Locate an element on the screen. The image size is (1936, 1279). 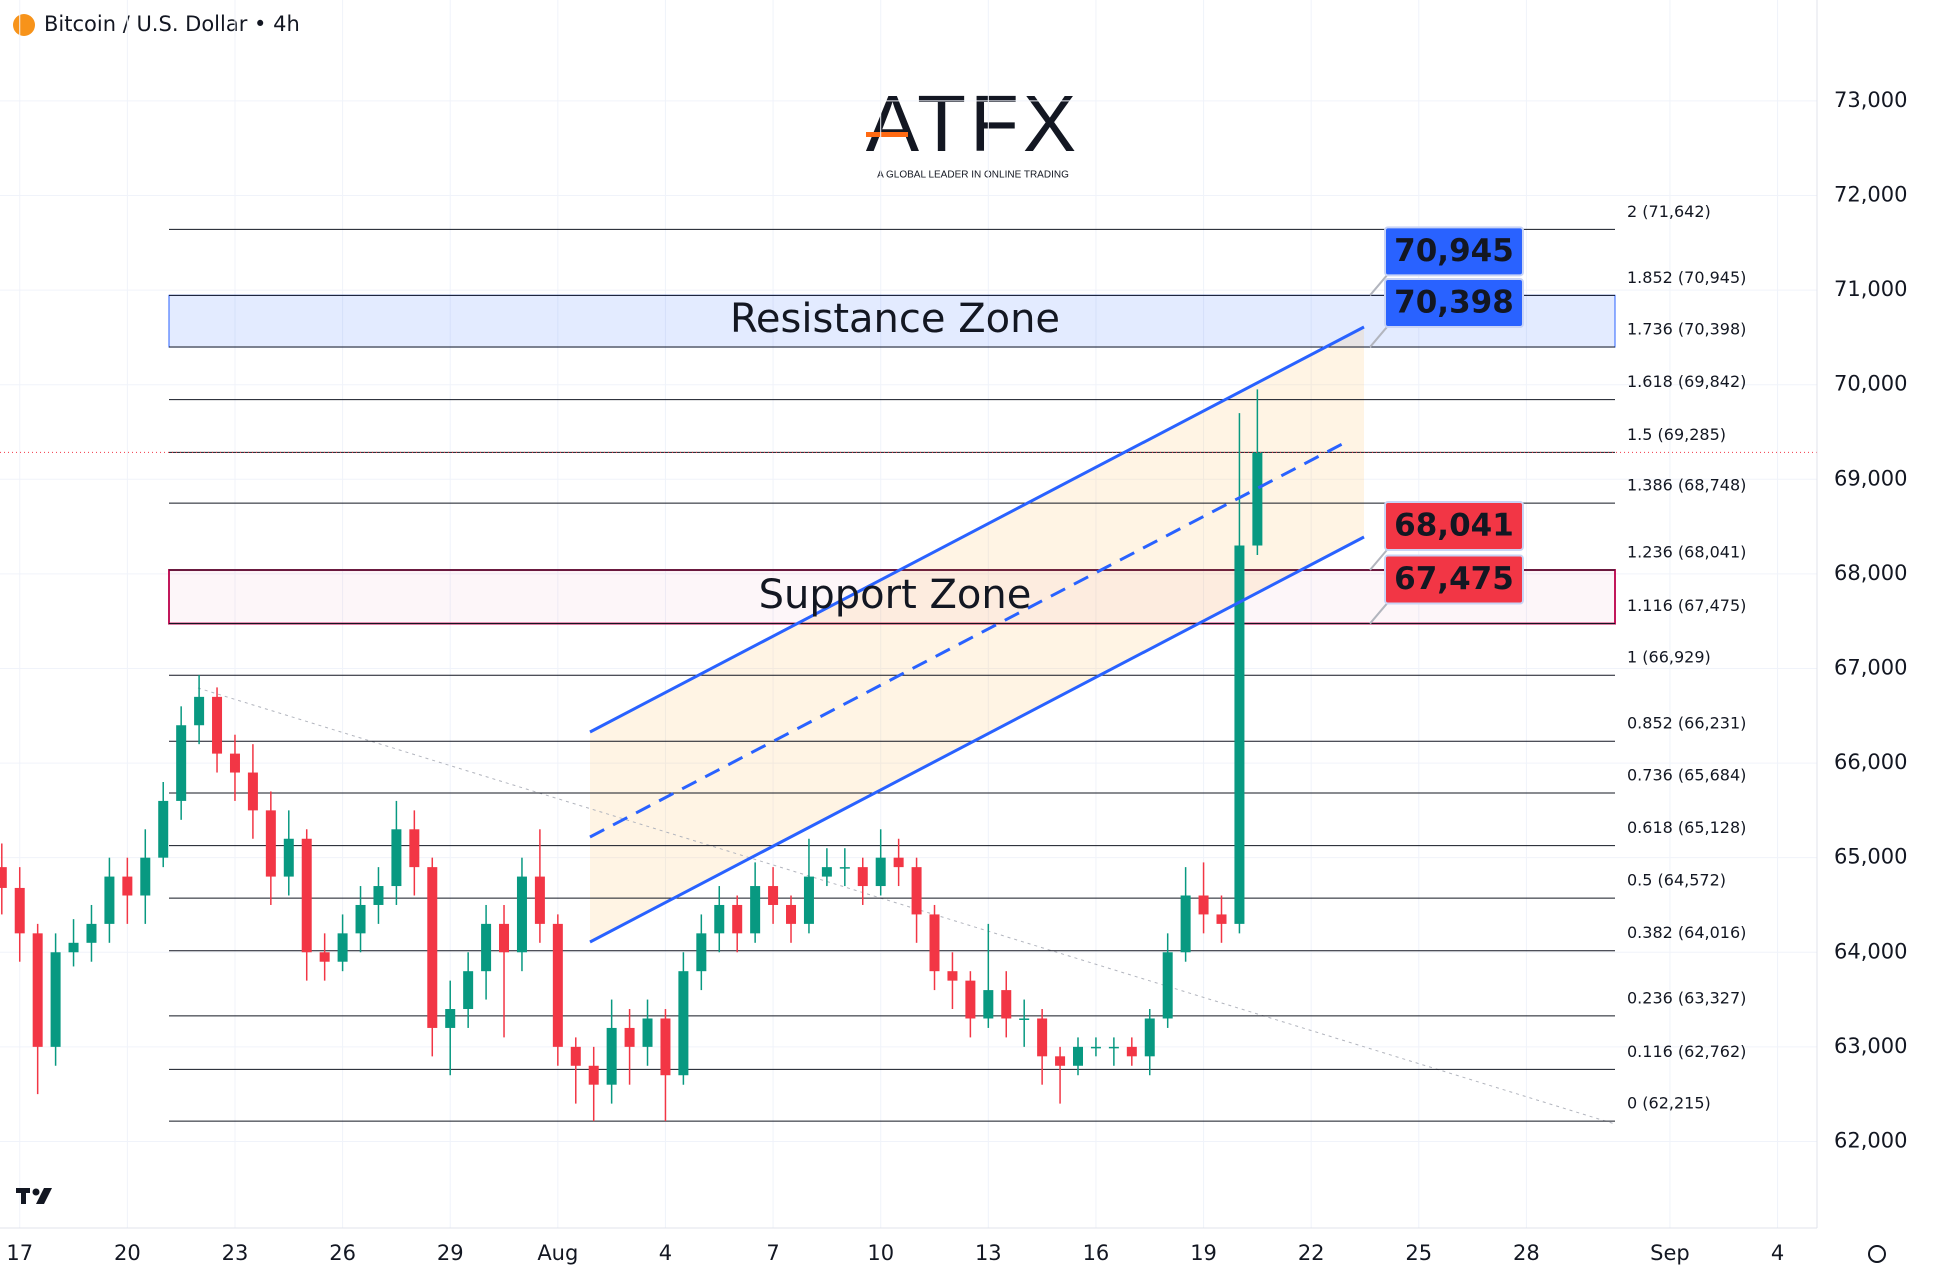
x-tick-label: 4 is located at coordinates (1777, 1253).